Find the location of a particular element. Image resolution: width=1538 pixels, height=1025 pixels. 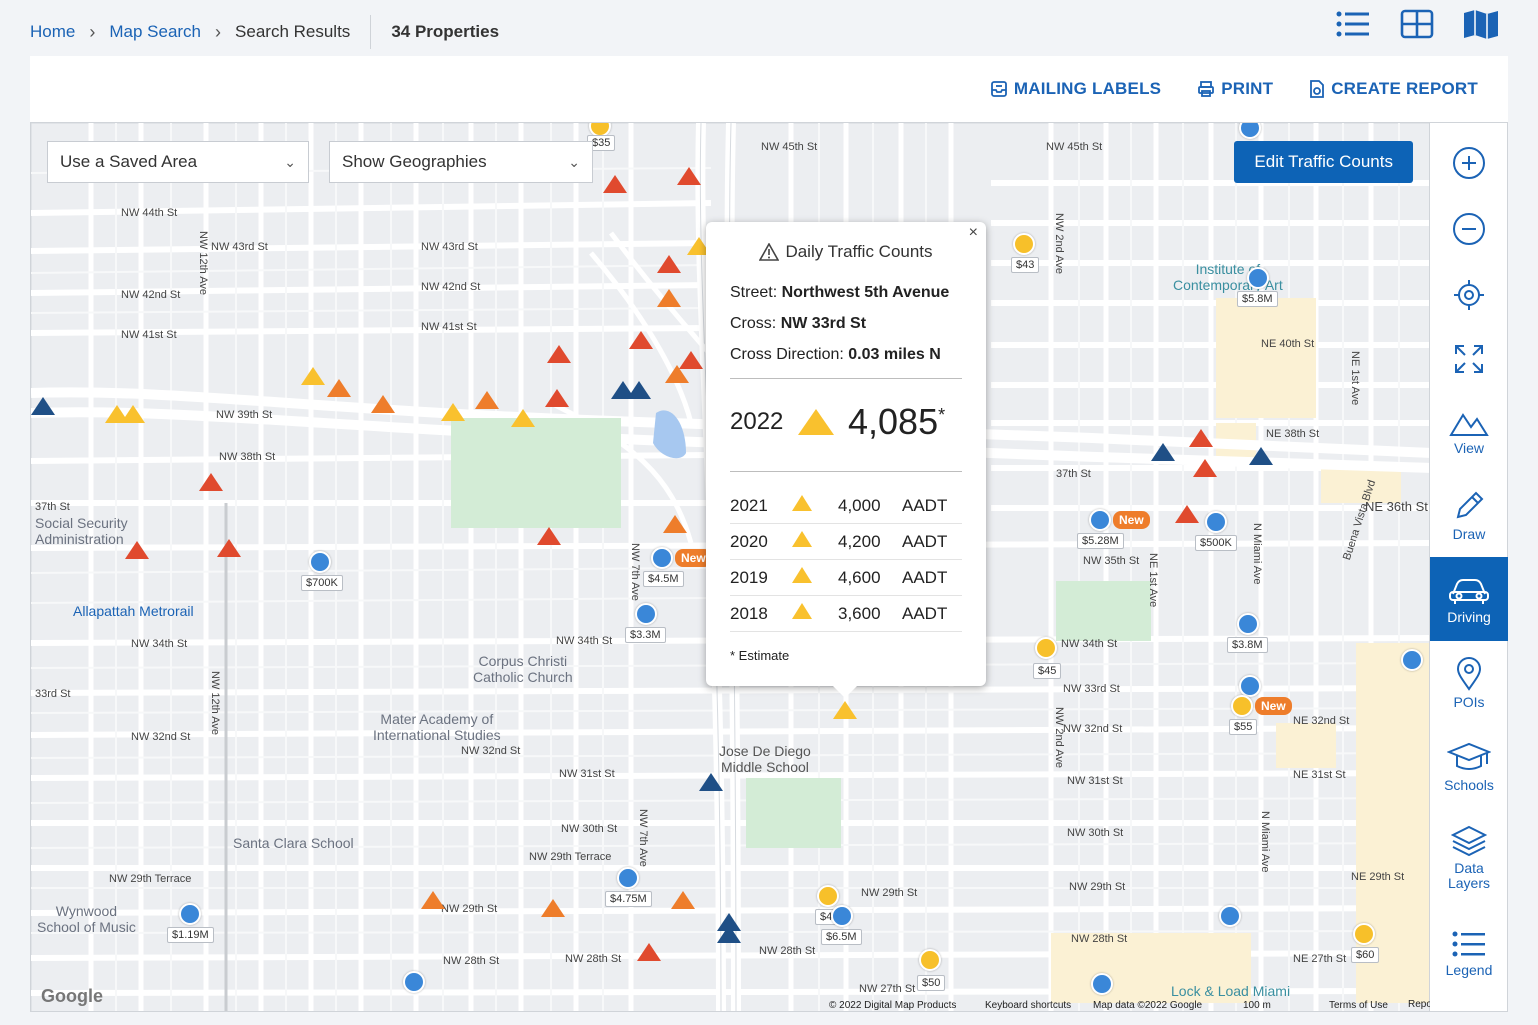

fullscreen-button is located at coordinates (1469, 361).